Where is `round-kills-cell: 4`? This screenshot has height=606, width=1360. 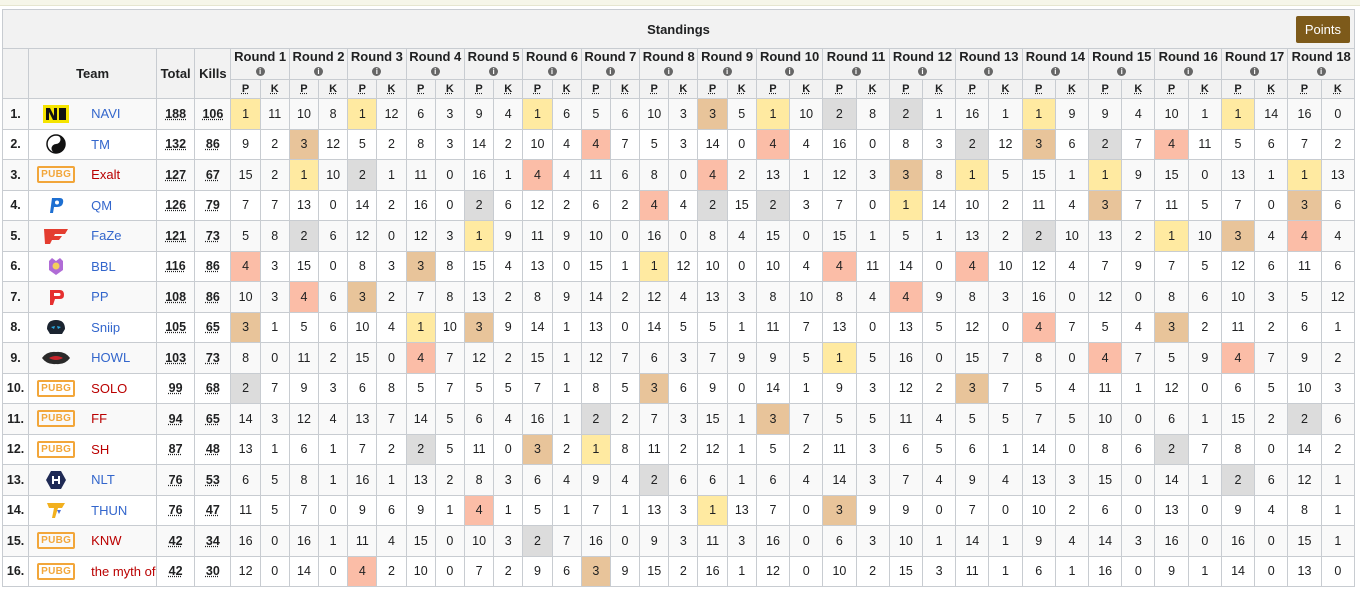 round-kills-cell: 4 is located at coordinates (508, 114).